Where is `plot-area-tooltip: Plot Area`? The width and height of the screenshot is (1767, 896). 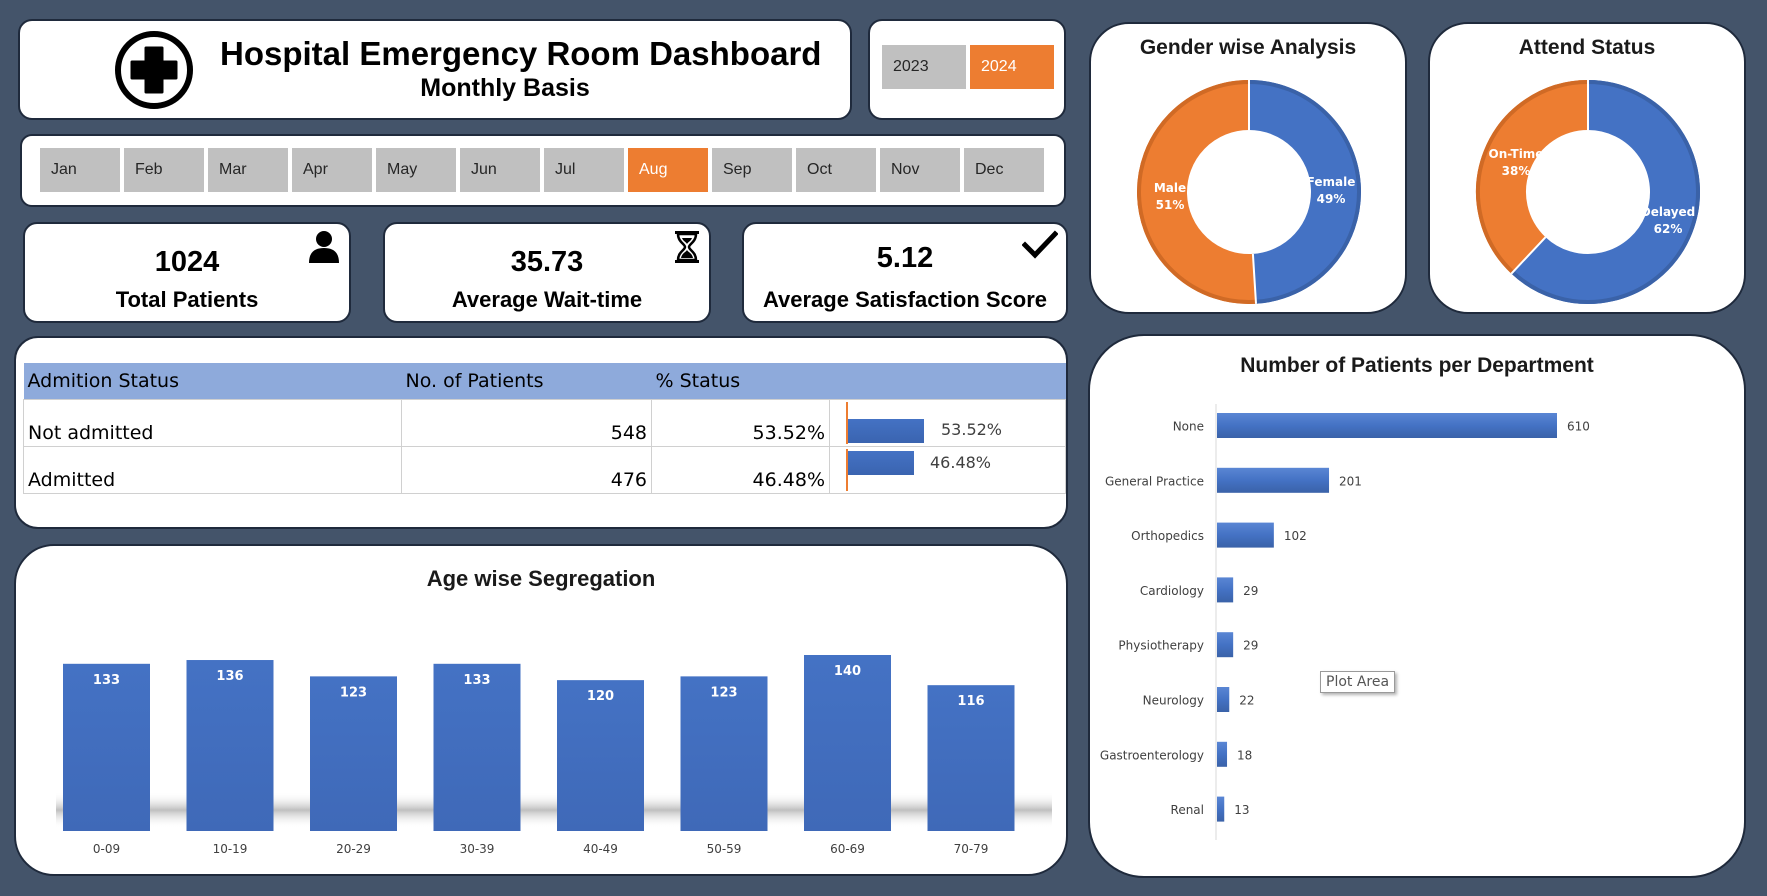
plot-area-tooltip: Plot Area is located at coordinates (1358, 682).